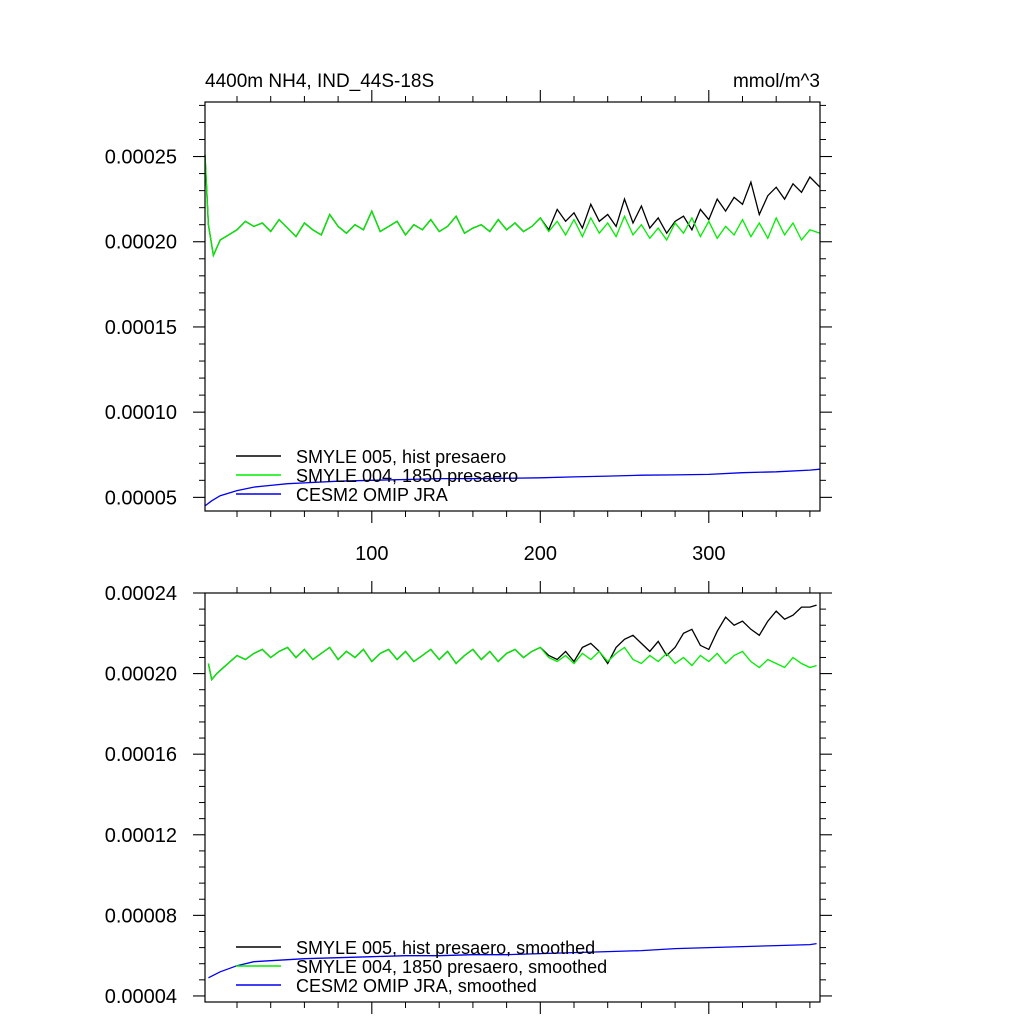  What do you see at coordinates (416, 986) in the screenshot?
I see `legend-label-2: CESM2 OMIP JRA, smoothed` at bounding box center [416, 986].